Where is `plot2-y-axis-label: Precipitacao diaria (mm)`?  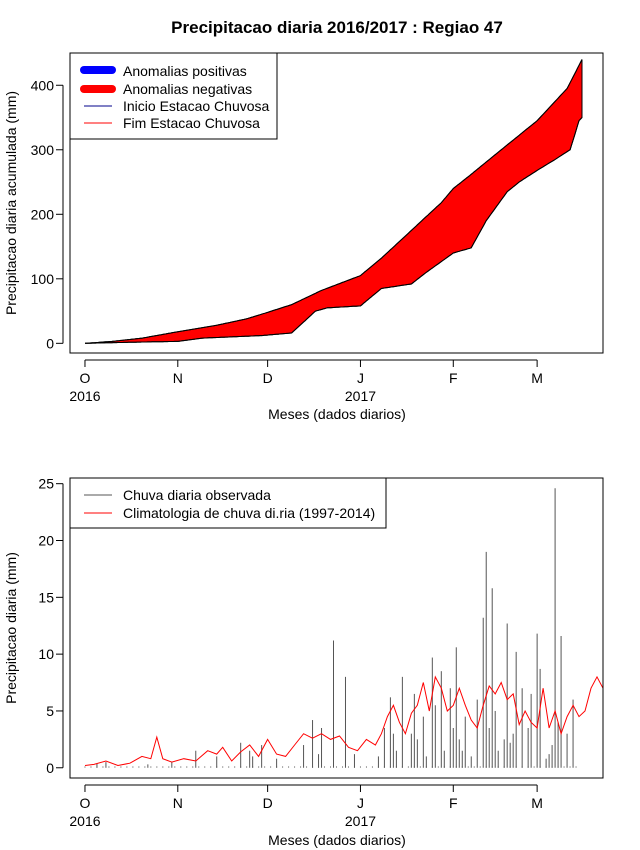
plot2-y-axis-label: Precipitacao diaria (mm) is located at coordinates (11, 628).